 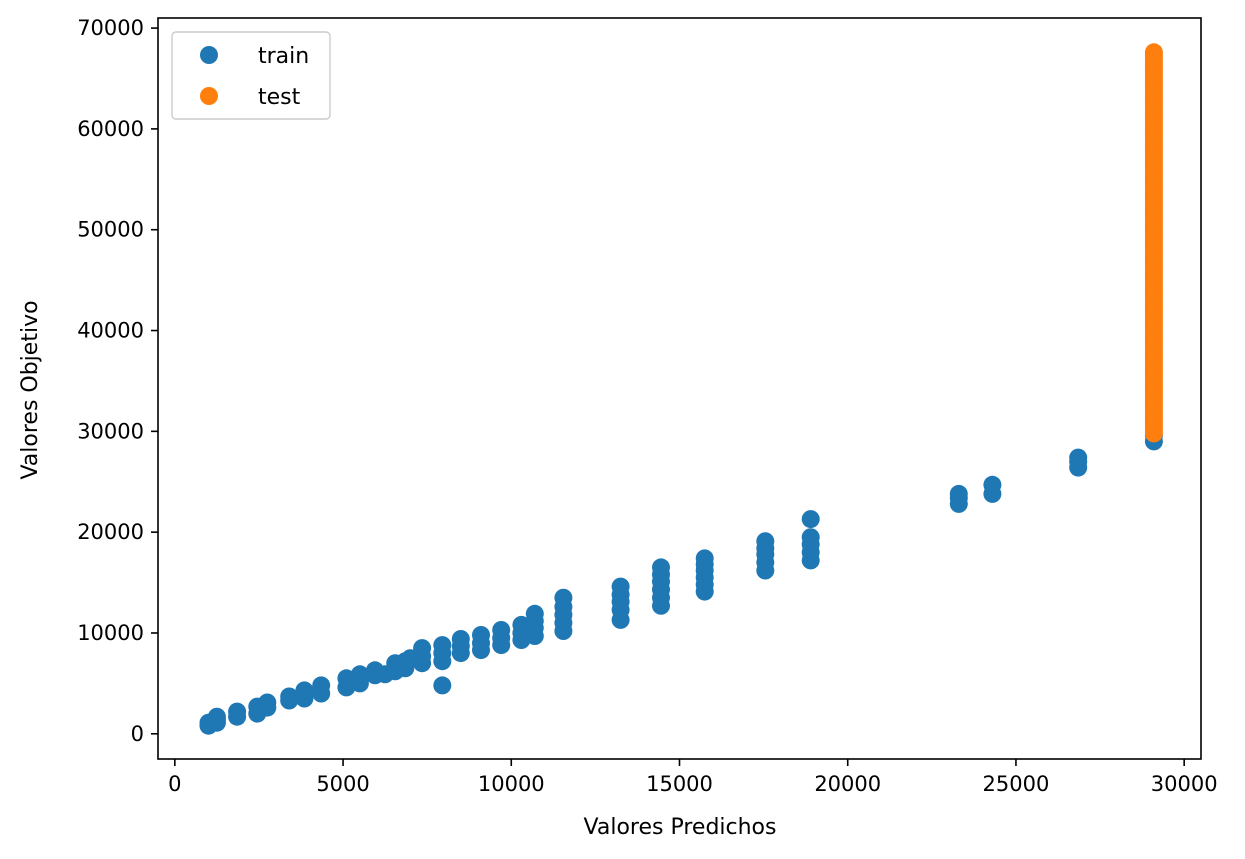 I want to click on x-tick-label: 15000, so click(x=679, y=784).